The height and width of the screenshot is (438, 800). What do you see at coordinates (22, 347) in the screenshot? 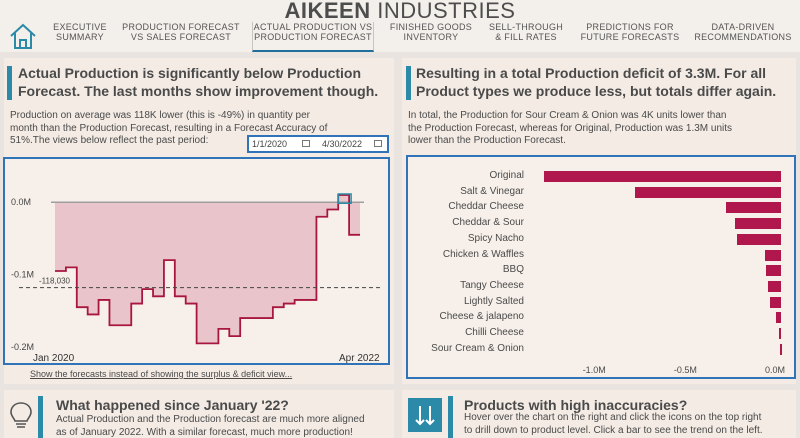
I see `y-tick-label: -0.2M` at bounding box center [22, 347].